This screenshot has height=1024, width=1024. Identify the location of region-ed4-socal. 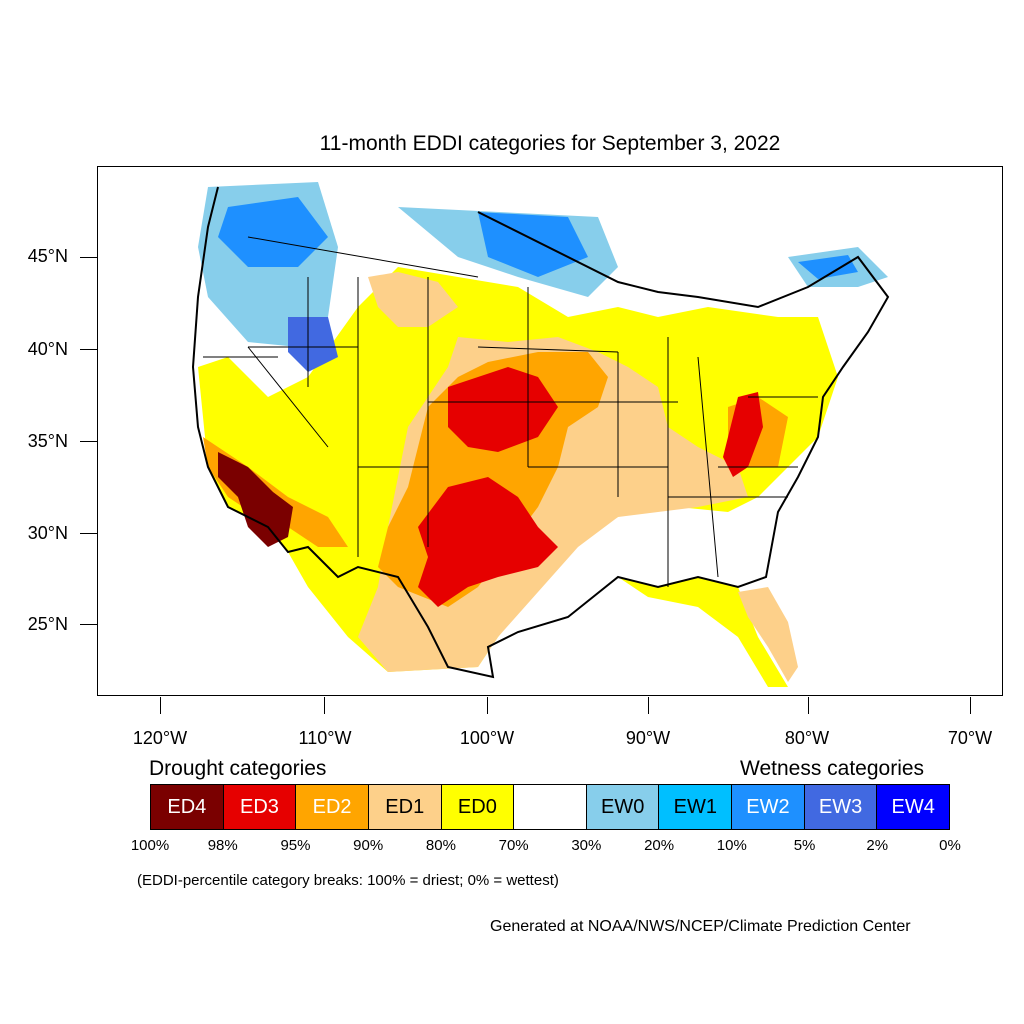
(255, 499).